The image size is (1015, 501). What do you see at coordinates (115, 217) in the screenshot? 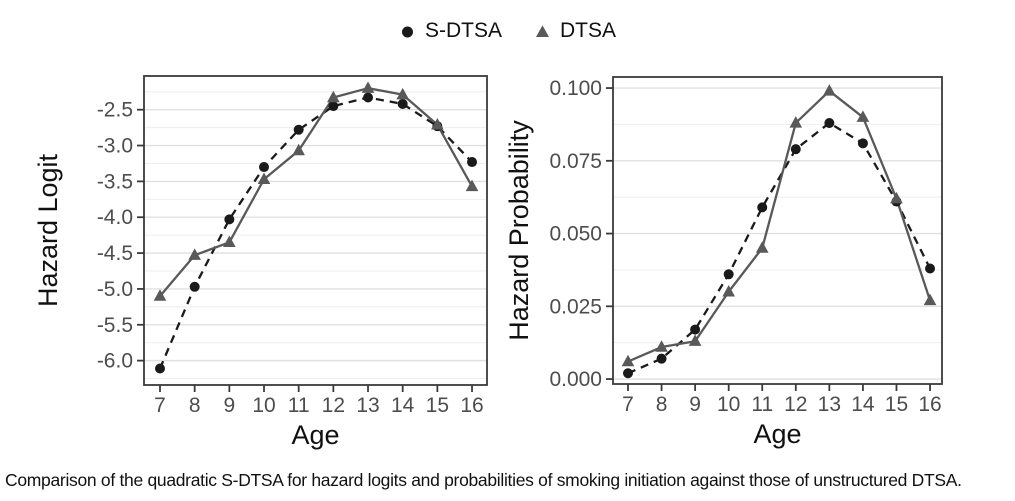
I see `svg-text: -4.0` at bounding box center [115, 217].